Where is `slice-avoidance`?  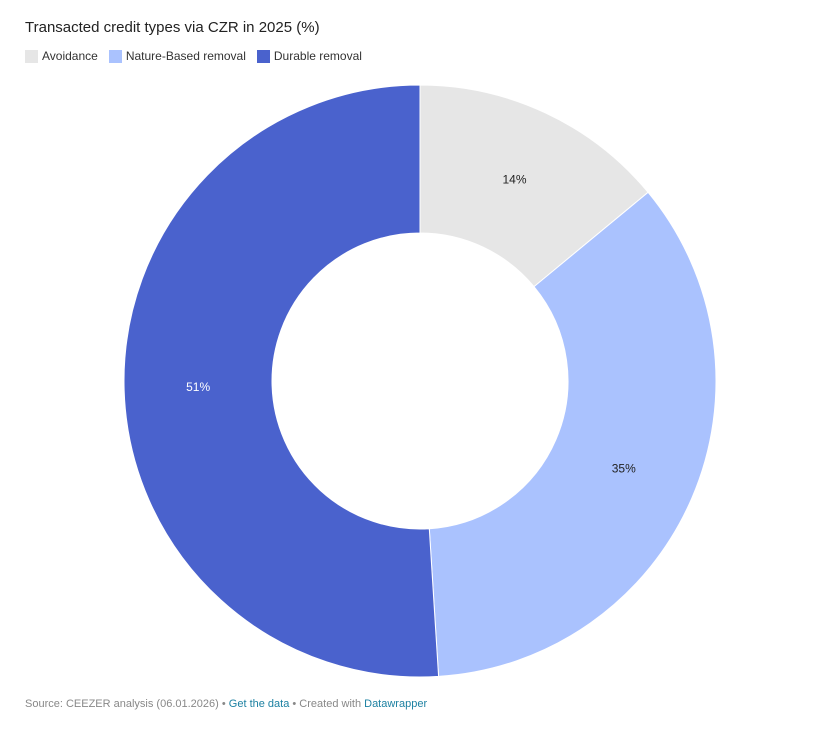
slice-avoidance is located at coordinates (534, 186).